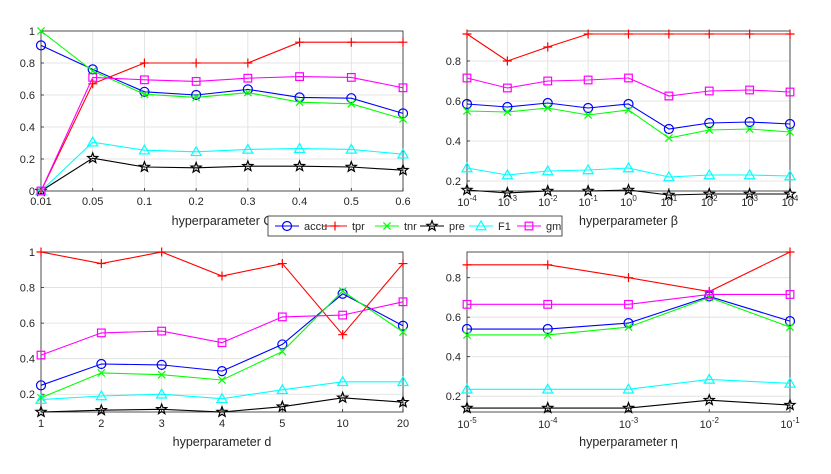  I want to click on x-axis-label-c: hyperparameter C, so click(222, 221).